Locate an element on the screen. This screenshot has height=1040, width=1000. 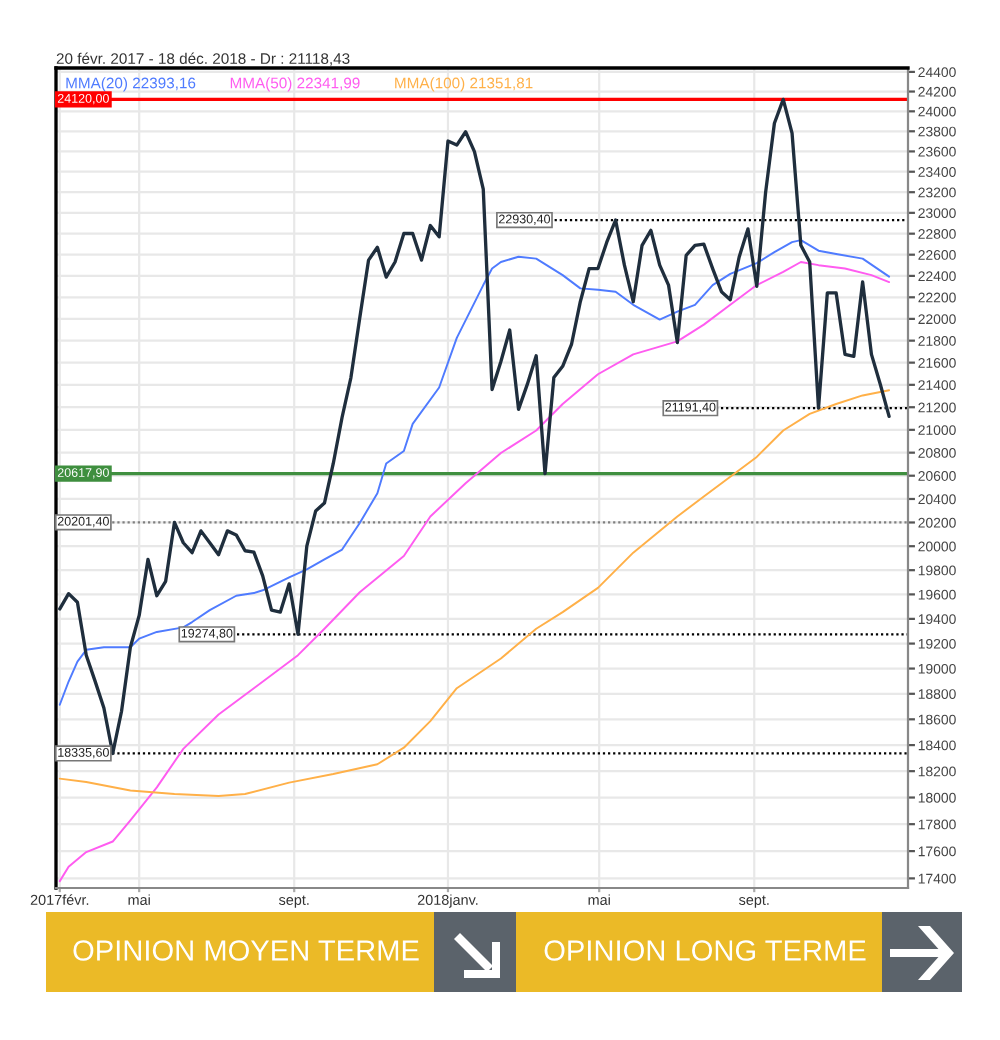
text: OPINION LONG TERME is located at coordinates (705, 950).